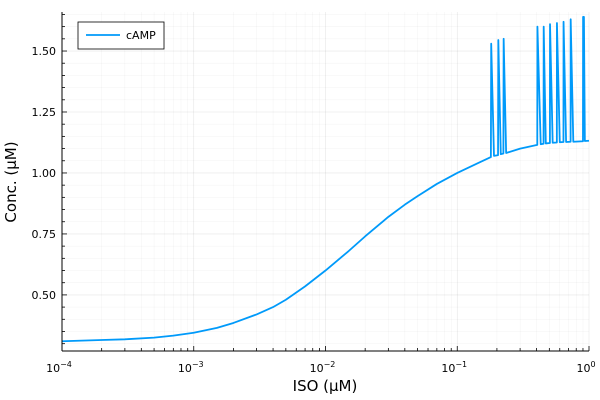 Image resolution: width=600 pixels, height=400 pixels. I want to click on x-tick-label: 10⁻¹, so click(454, 367).